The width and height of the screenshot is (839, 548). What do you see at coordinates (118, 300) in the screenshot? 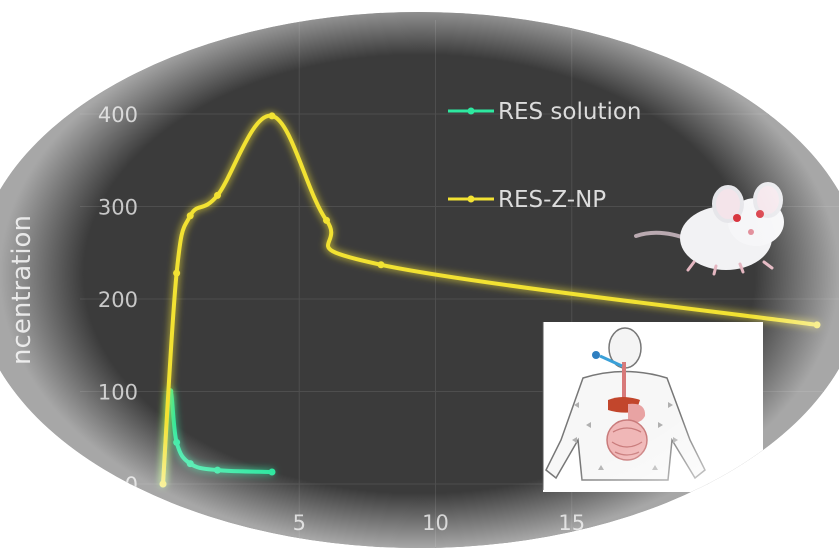
I see `y-tick-label-200: 200` at bounding box center [118, 300].